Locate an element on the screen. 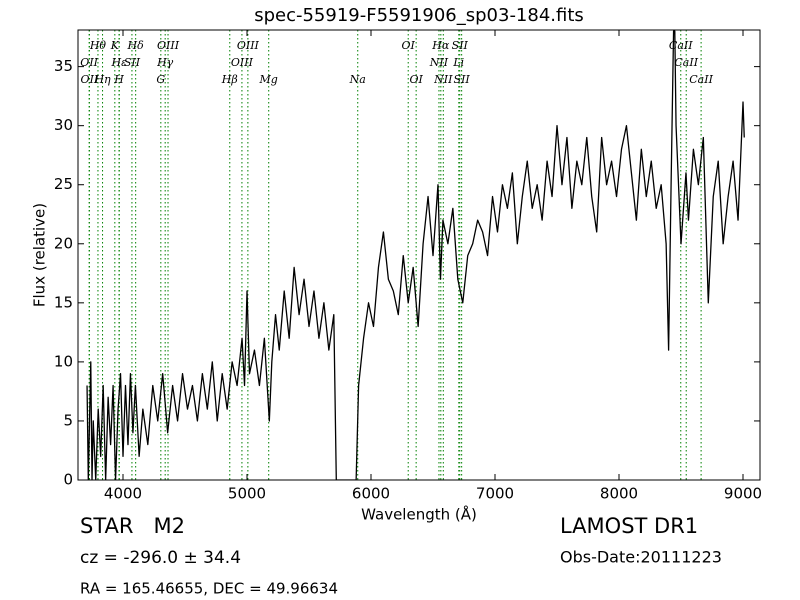 Image resolution: width=800 pixels, height=600 pixels. spectral-line-label: K is located at coordinates (115, 45).